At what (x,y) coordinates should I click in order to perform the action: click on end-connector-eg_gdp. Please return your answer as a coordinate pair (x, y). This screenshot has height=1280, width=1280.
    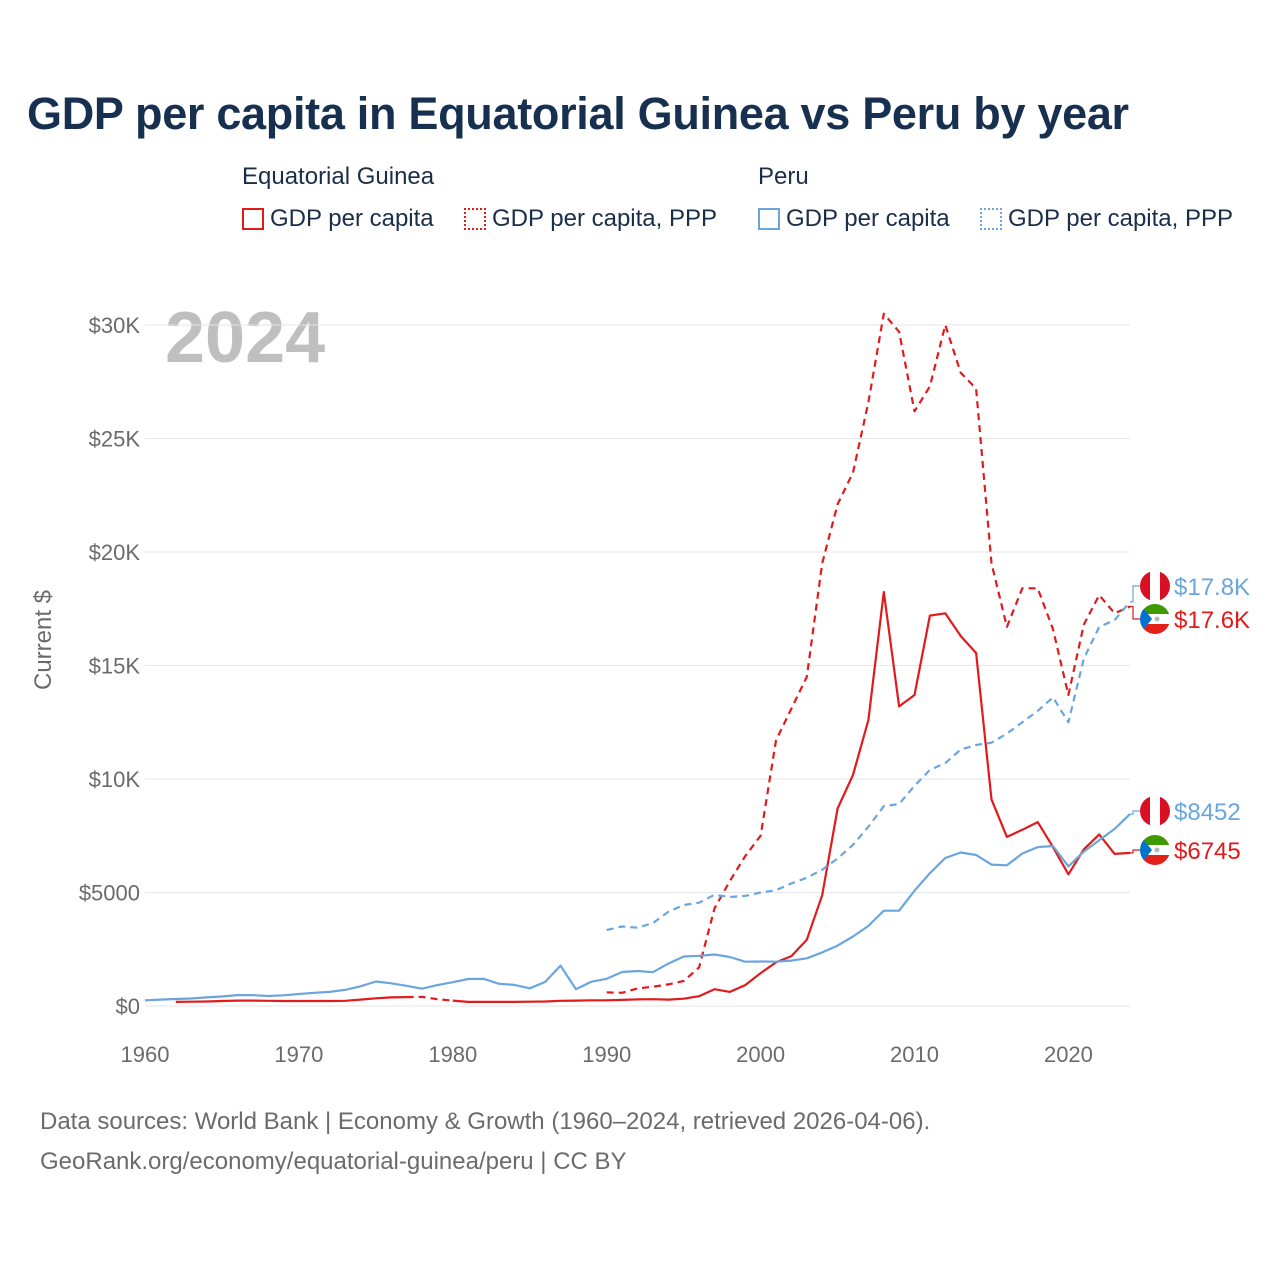
    Looking at the image, I should click on (1135, 851).